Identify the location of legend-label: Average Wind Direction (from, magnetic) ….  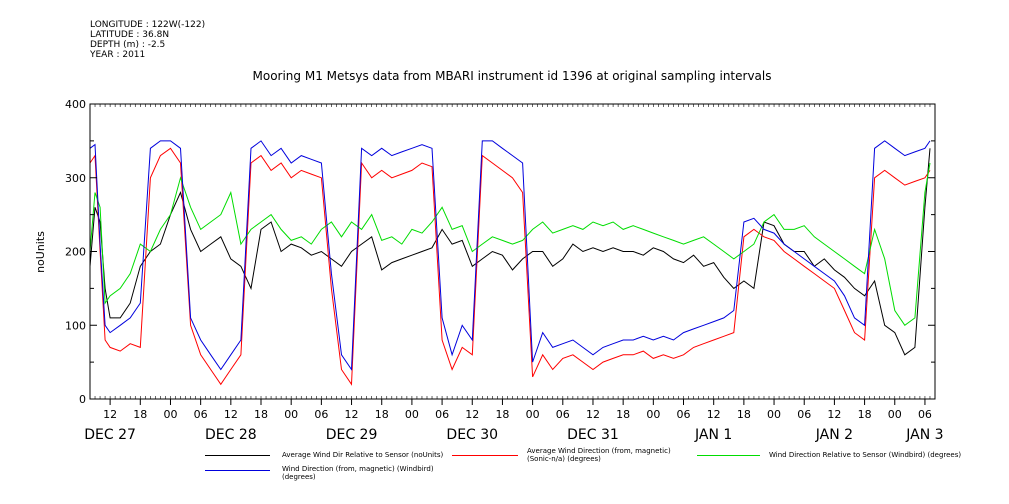
(599, 455).